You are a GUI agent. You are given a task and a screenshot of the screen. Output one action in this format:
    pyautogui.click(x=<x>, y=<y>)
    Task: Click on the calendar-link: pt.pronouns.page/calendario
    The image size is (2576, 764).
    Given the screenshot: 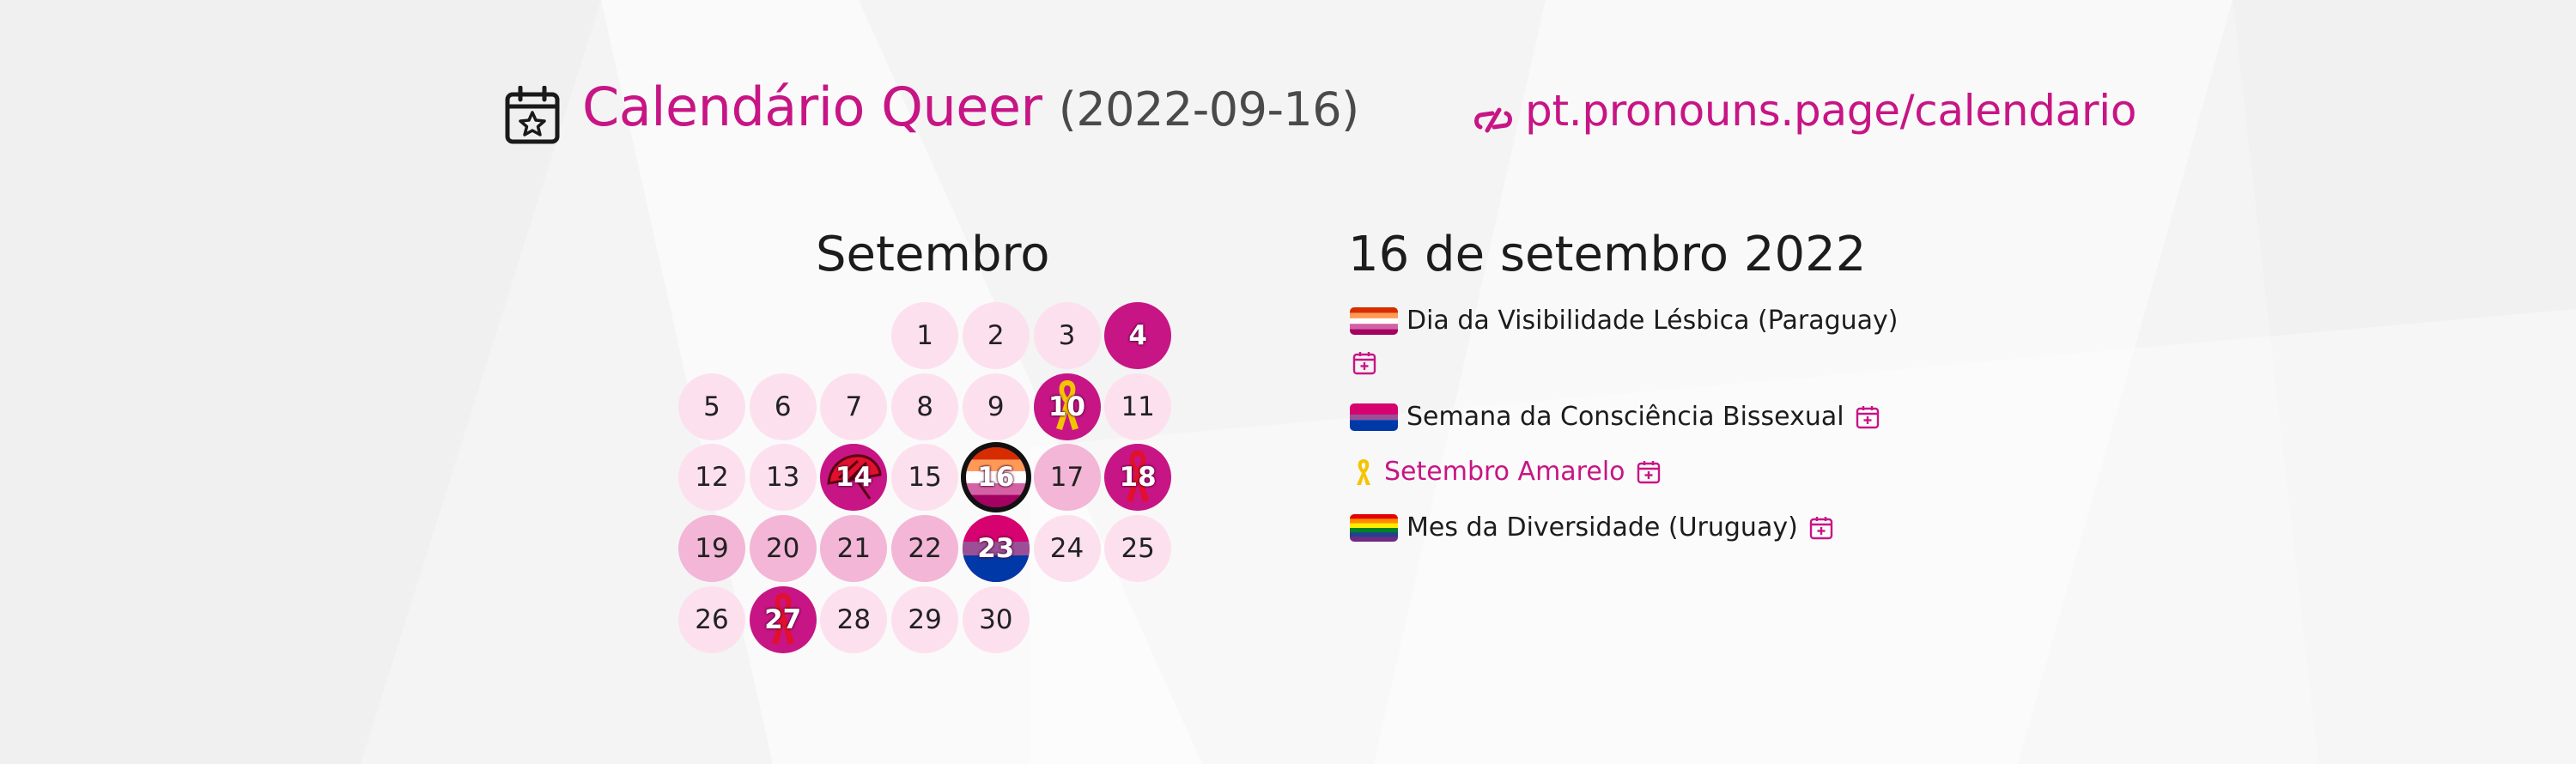 What is the action you would take?
    pyautogui.click(x=1831, y=111)
    